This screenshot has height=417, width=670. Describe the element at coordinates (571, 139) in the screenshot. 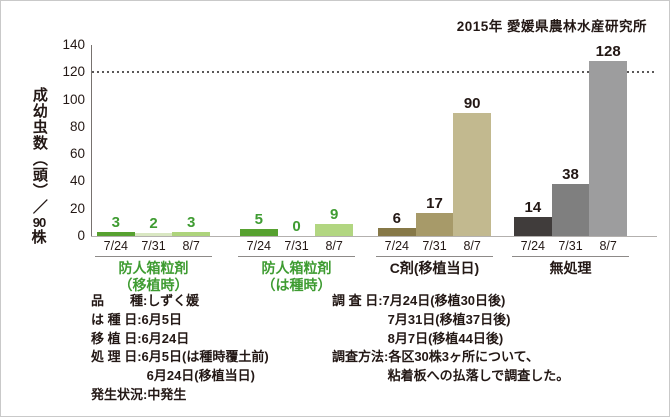

I see `bar-group: 14 38 128` at that location.